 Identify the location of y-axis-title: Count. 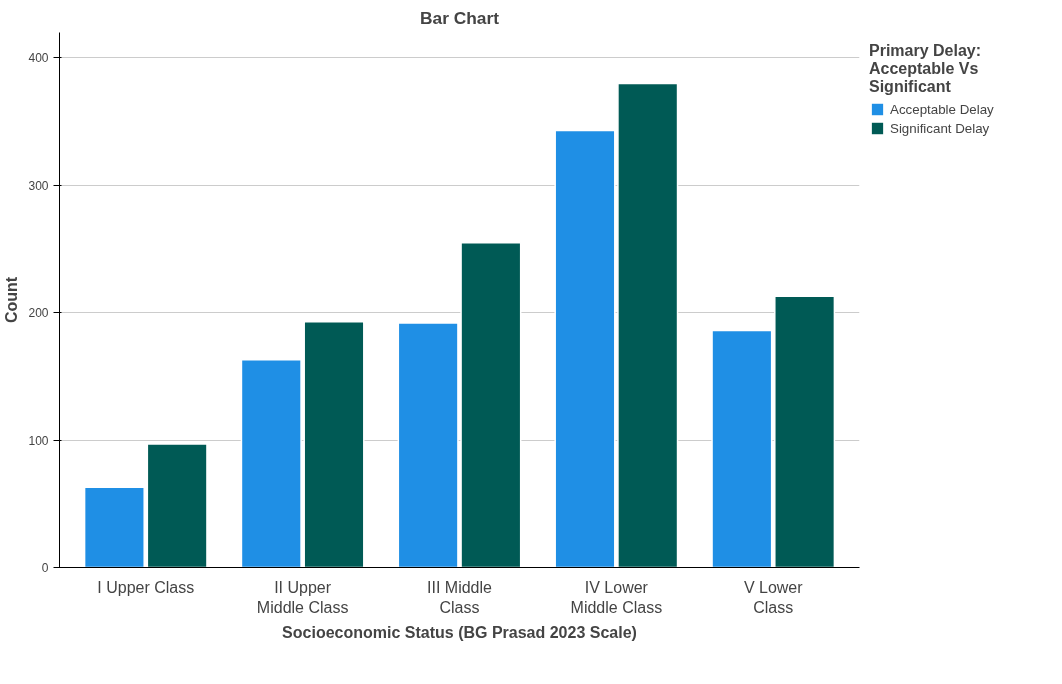
(12, 300).